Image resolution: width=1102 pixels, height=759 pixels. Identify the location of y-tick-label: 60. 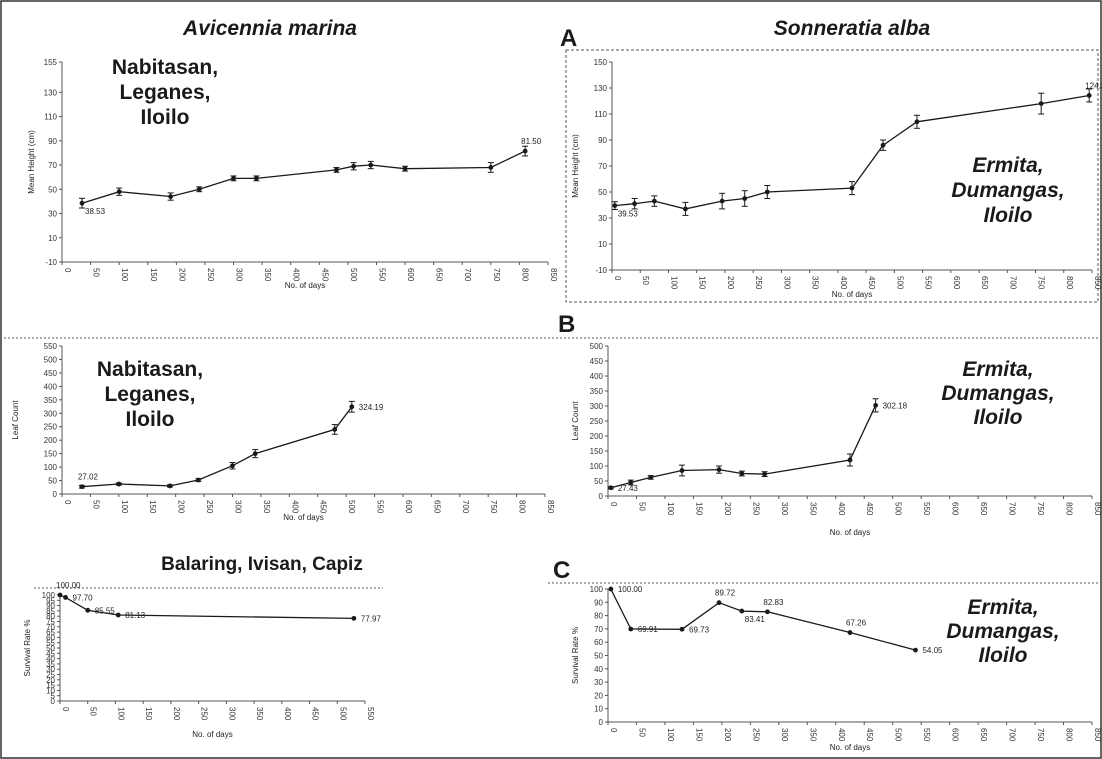
(598, 642).